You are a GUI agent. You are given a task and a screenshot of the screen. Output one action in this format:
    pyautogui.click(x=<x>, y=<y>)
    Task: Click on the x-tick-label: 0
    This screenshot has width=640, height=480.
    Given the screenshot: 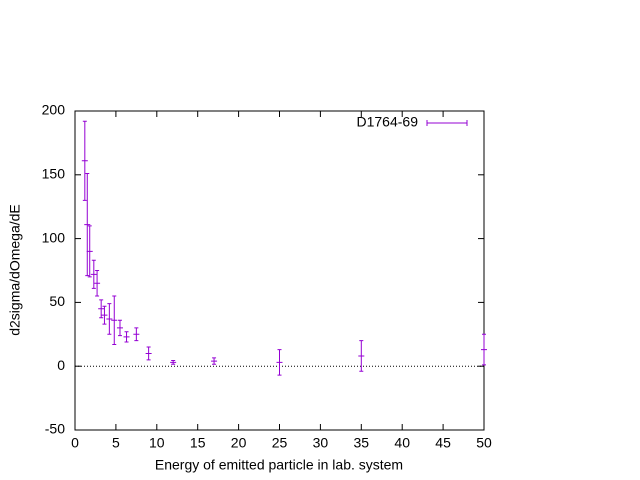 What is the action you would take?
    pyautogui.click(x=75, y=443)
    